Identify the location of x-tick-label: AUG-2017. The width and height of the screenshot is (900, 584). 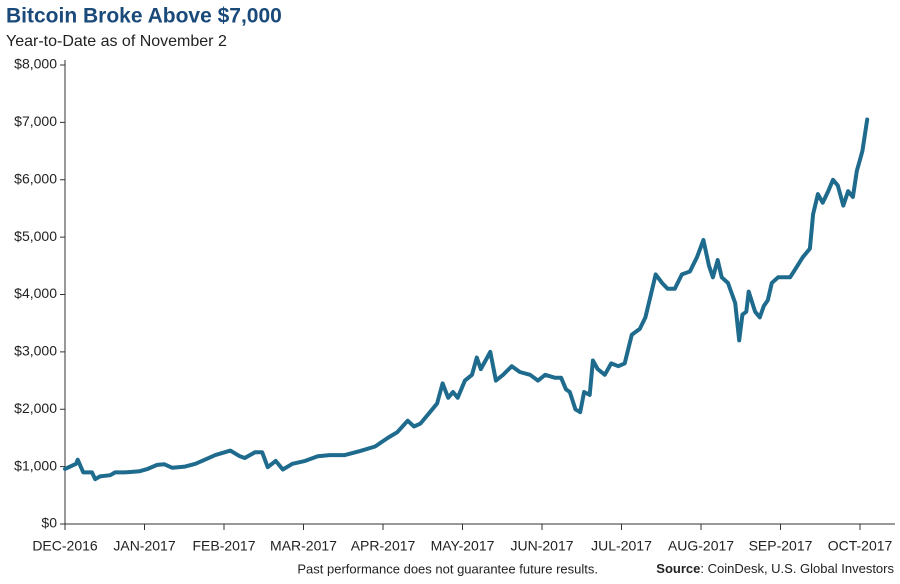
(701, 546).